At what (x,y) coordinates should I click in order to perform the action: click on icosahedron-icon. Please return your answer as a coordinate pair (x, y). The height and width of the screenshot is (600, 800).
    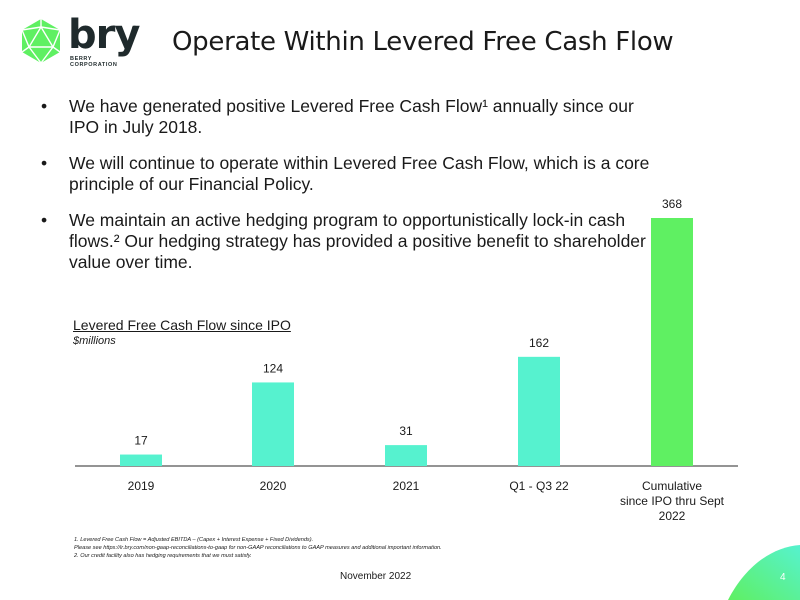
    Looking at the image, I should click on (41, 41).